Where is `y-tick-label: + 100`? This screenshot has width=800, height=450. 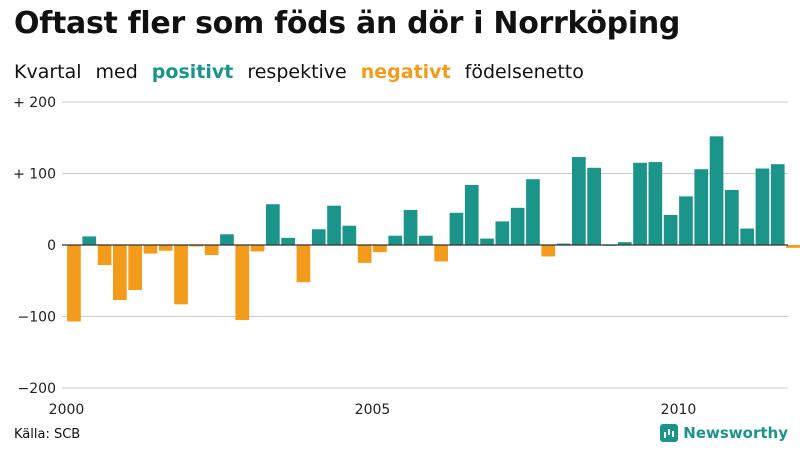
y-tick-label: + 100 is located at coordinates (34, 175).